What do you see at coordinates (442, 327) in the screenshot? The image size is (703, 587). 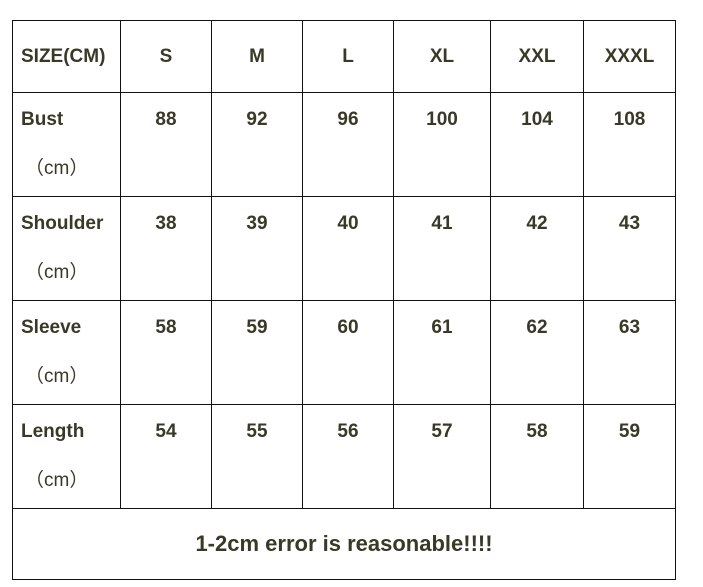 I see `cell-value: 61` at bounding box center [442, 327].